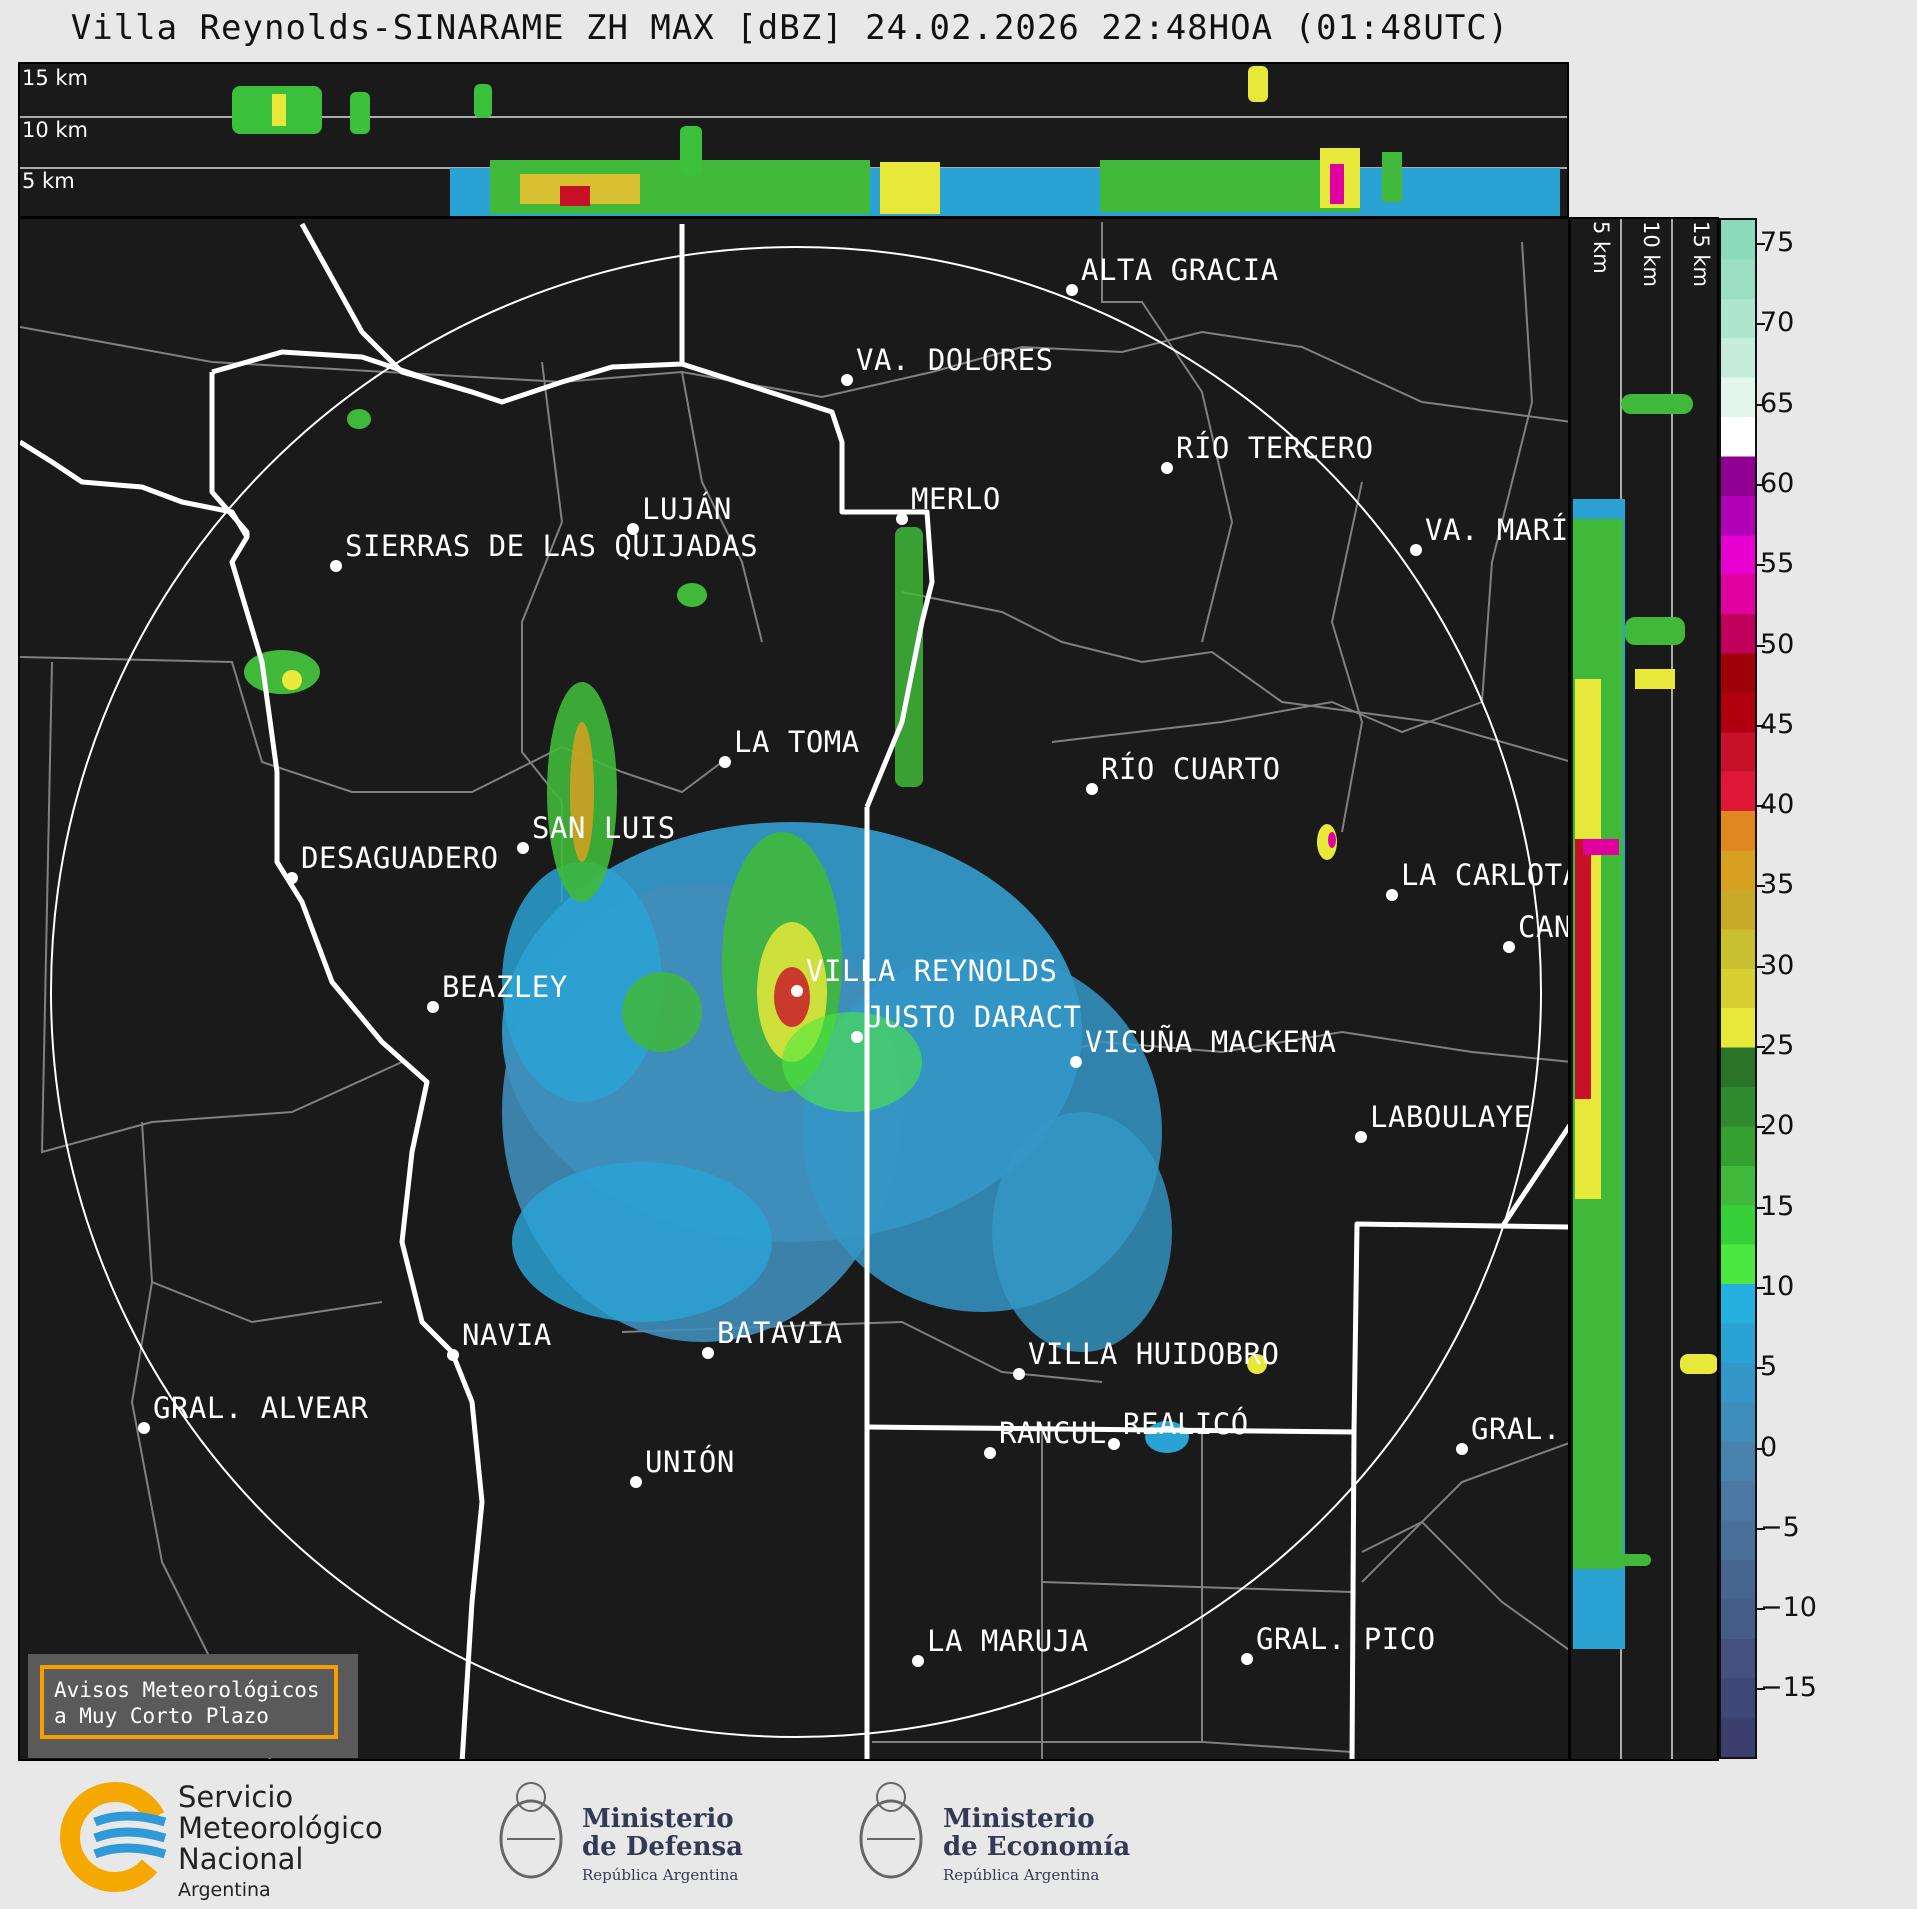  What do you see at coordinates (956, 499) in the screenshot?
I see `city-label: MERLO` at bounding box center [956, 499].